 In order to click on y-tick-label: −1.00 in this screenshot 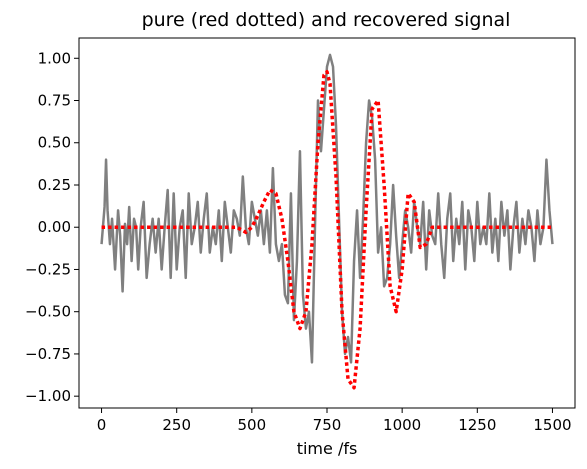, I will do `click(48, 396)`.